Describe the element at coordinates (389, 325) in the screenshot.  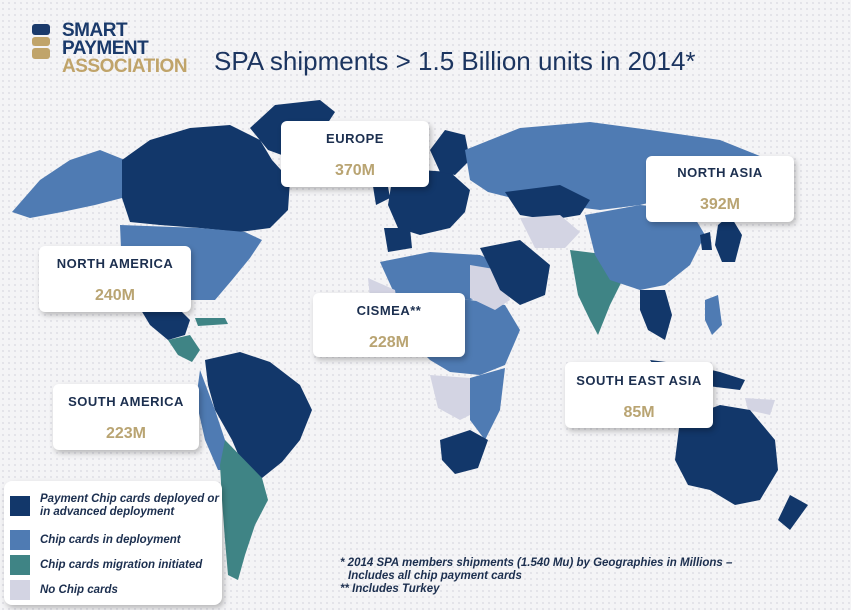
I see `region-callout-cismea: CISMEA** 228M` at that location.